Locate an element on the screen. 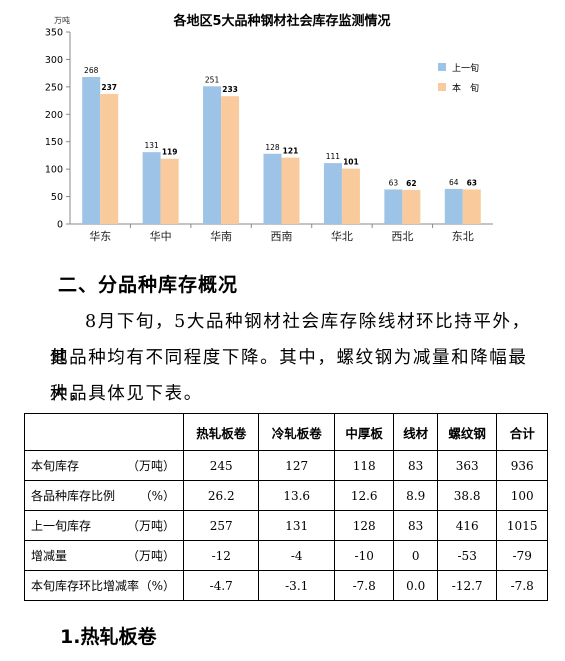 Image resolution: width=565 pixels, height=661 pixels. y-tick-label: 250 is located at coordinates (54, 87).